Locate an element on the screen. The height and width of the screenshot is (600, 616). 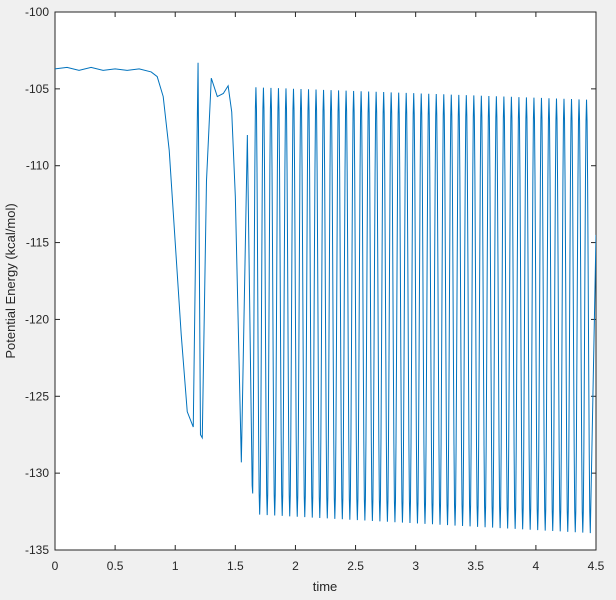
x-tick-label: 3 is located at coordinates (415, 566).